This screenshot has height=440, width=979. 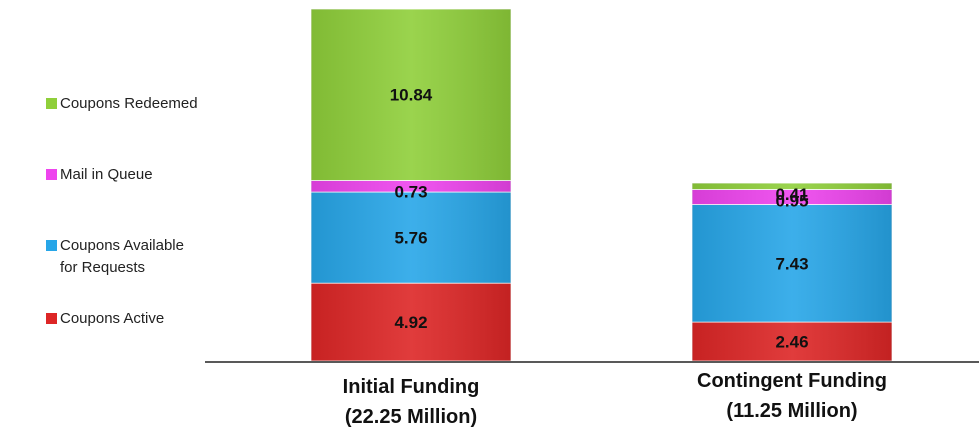 What do you see at coordinates (410, 191) in the screenshot?
I see `data-label-1-3: 0.73` at bounding box center [410, 191].